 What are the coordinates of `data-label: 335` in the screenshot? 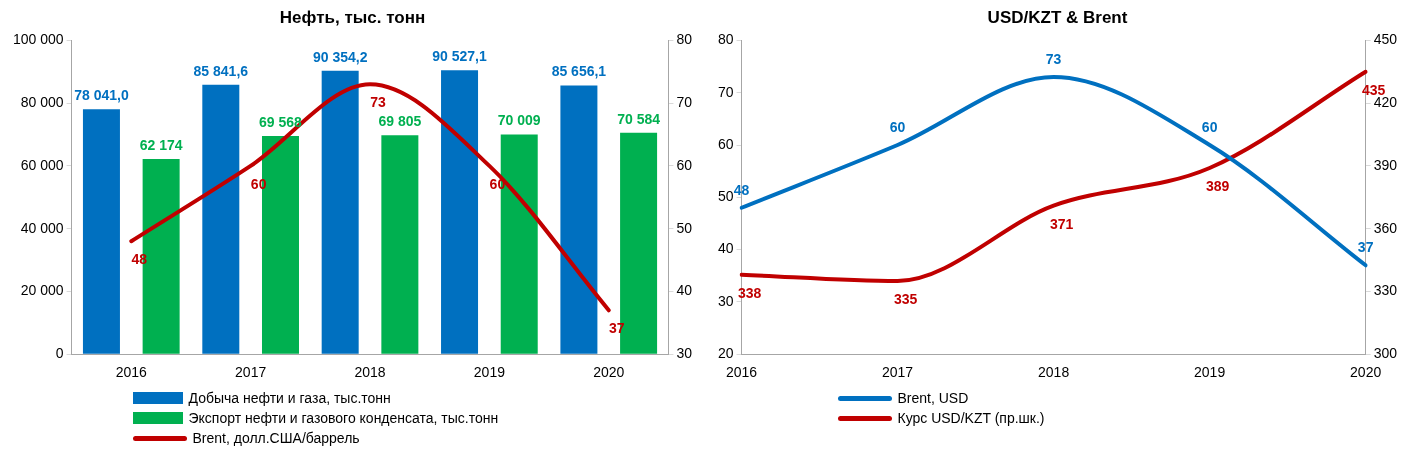 It's located at (905, 298).